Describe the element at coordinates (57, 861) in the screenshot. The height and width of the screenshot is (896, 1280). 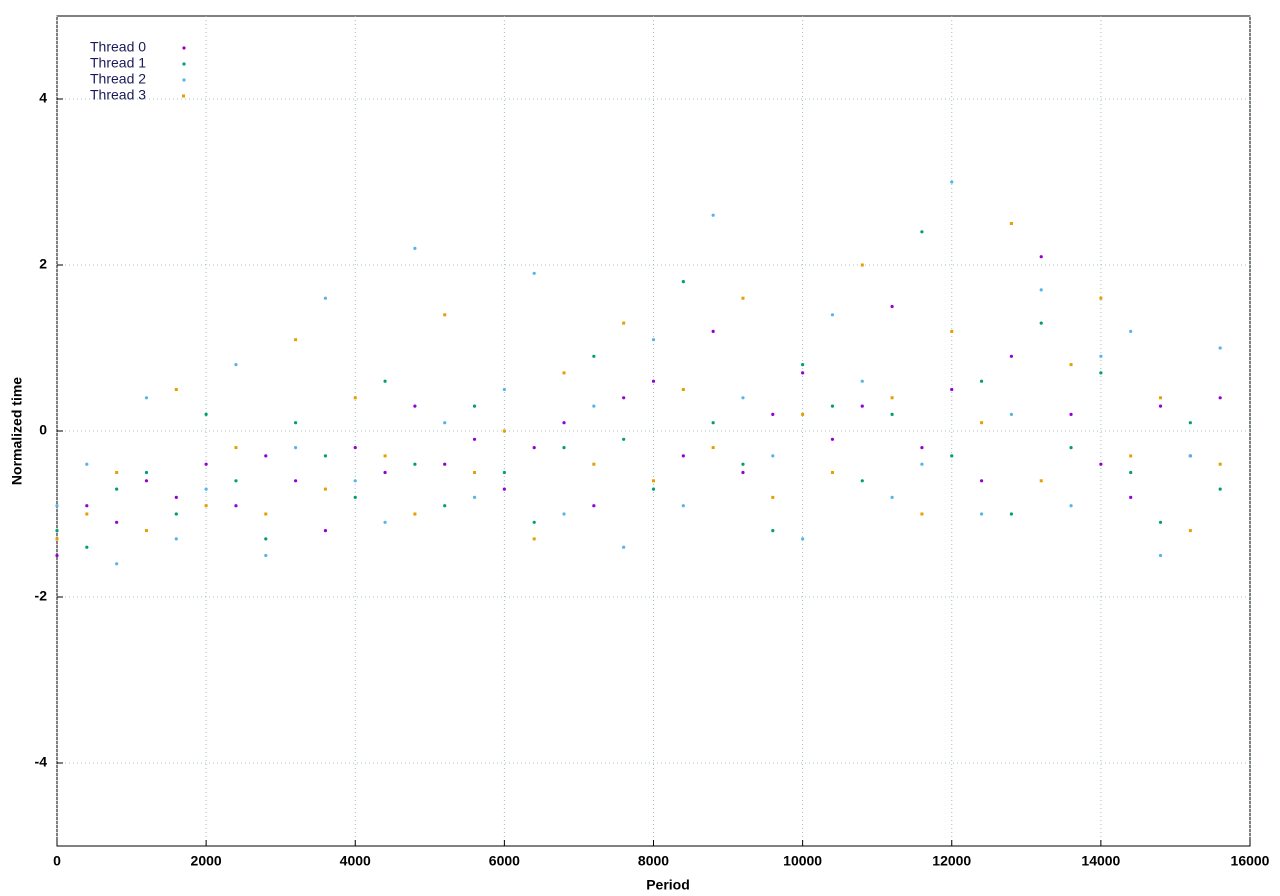
I see `x-tick-label: 0` at that location.